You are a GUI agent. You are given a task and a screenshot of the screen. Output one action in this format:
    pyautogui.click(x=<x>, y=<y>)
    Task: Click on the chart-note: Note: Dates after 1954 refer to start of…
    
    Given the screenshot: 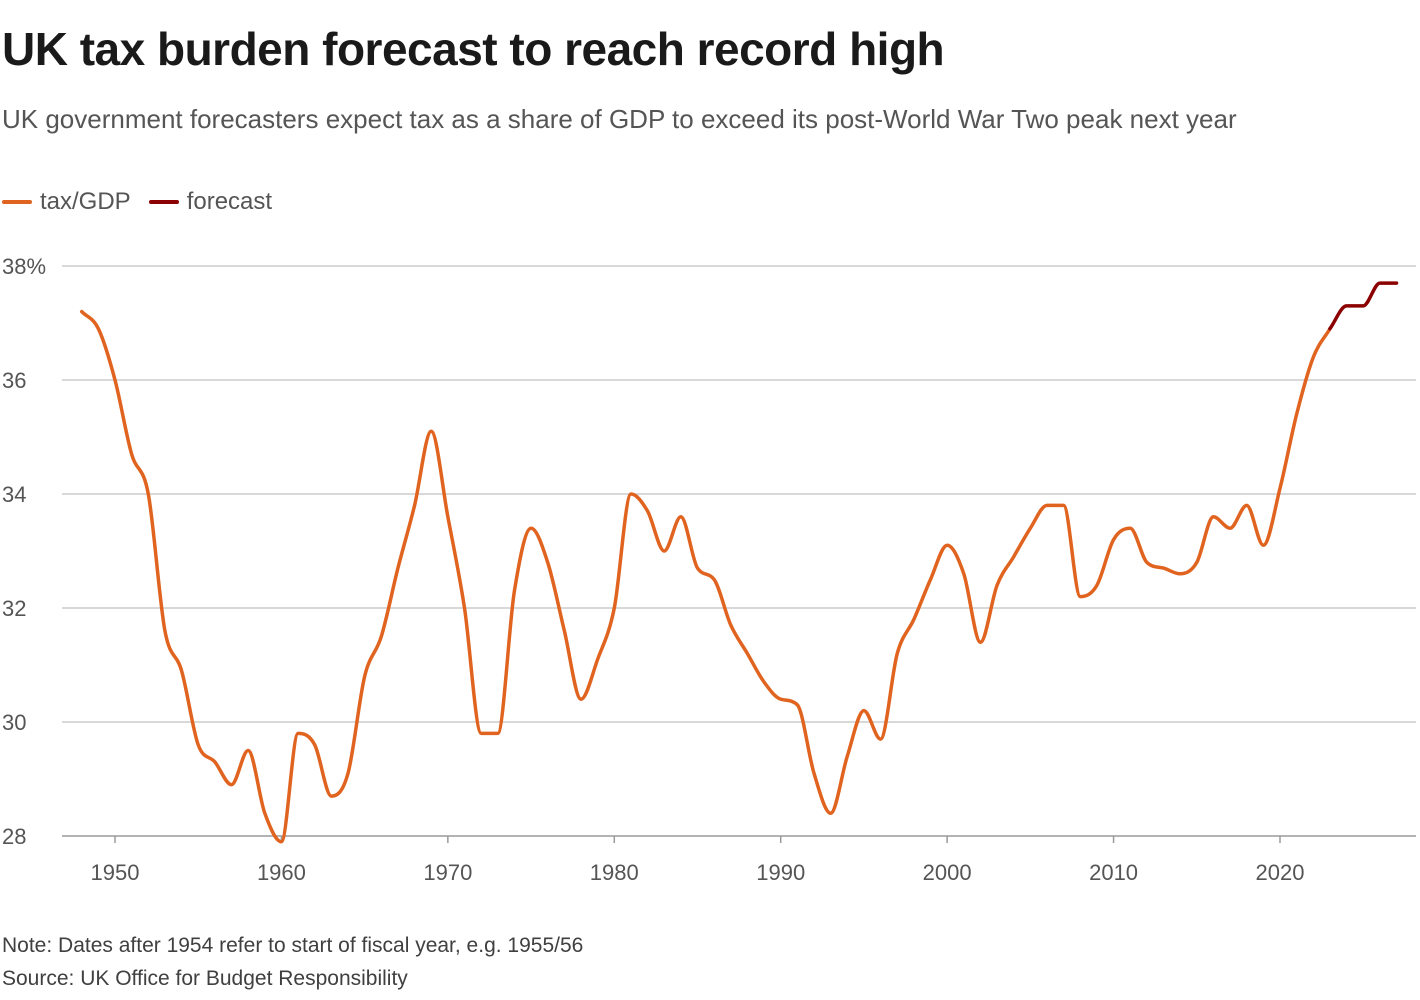 What is the action you would take?
    pyautogui.click(x=293, y=945)
    